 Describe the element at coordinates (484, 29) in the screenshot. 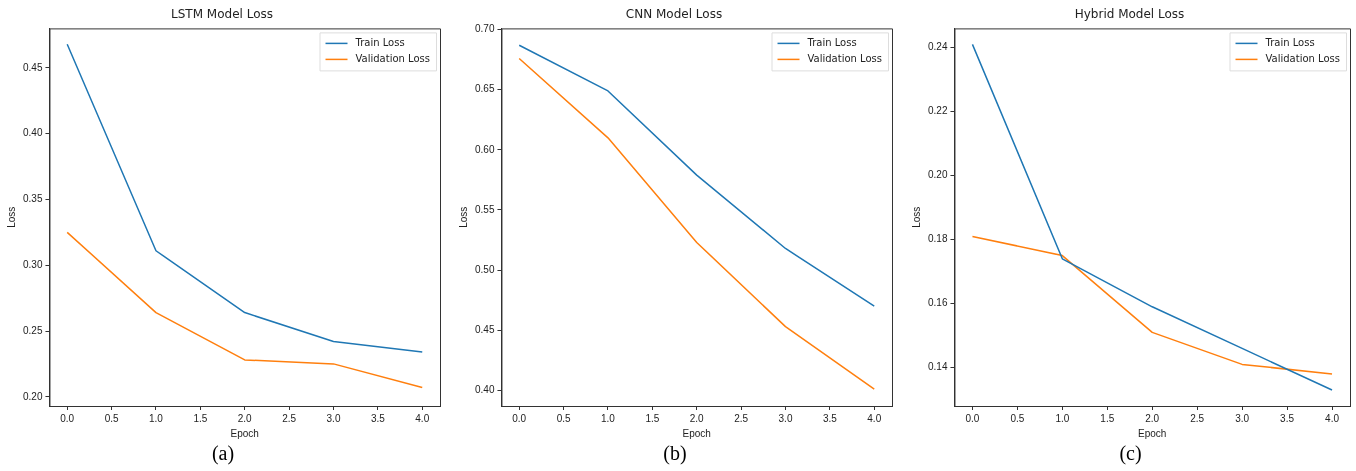

I see `y-tick-label: 0.70` at that location.